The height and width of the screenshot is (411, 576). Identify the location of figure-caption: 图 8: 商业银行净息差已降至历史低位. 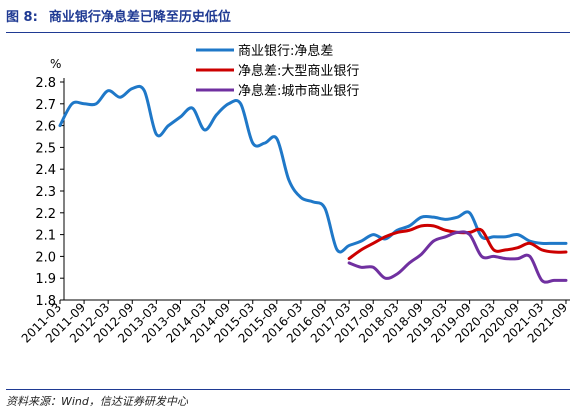
(288, 19).